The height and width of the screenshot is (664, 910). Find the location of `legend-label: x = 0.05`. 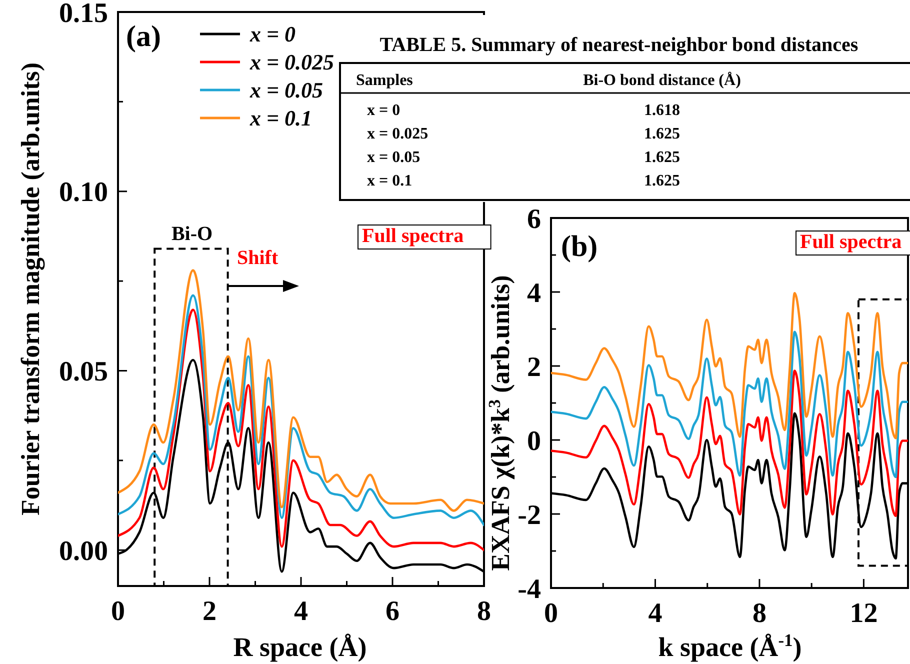

legend-label: x = 0.05 is located at coordinates (286, 90).